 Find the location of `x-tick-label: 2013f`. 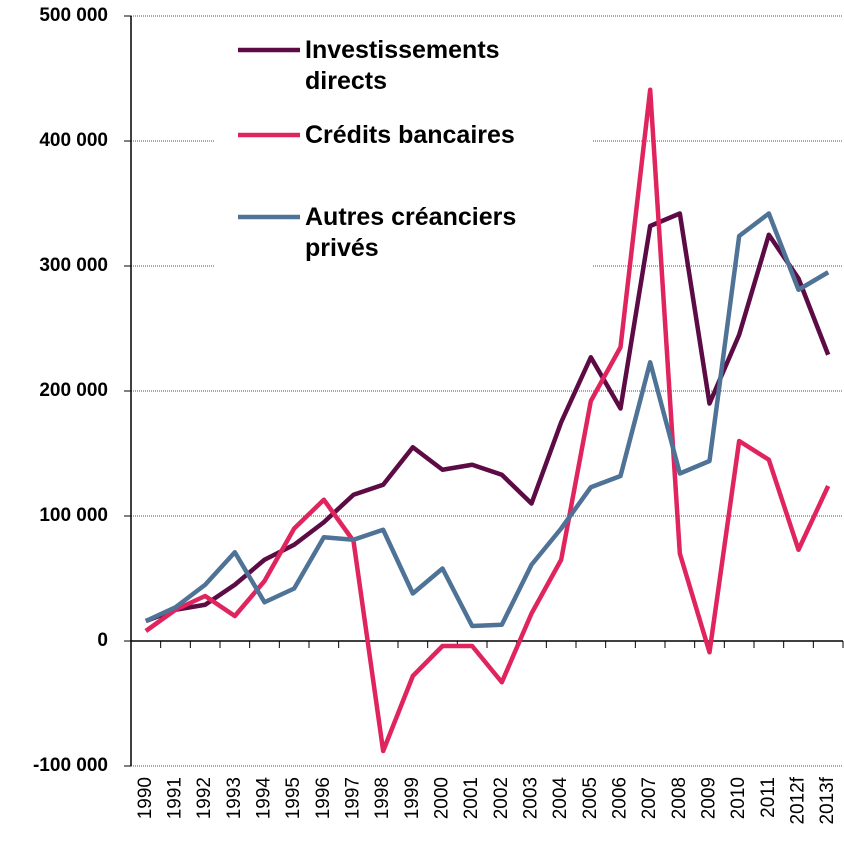

x-tick-label: 2013f is located at coordinates (827, 800).